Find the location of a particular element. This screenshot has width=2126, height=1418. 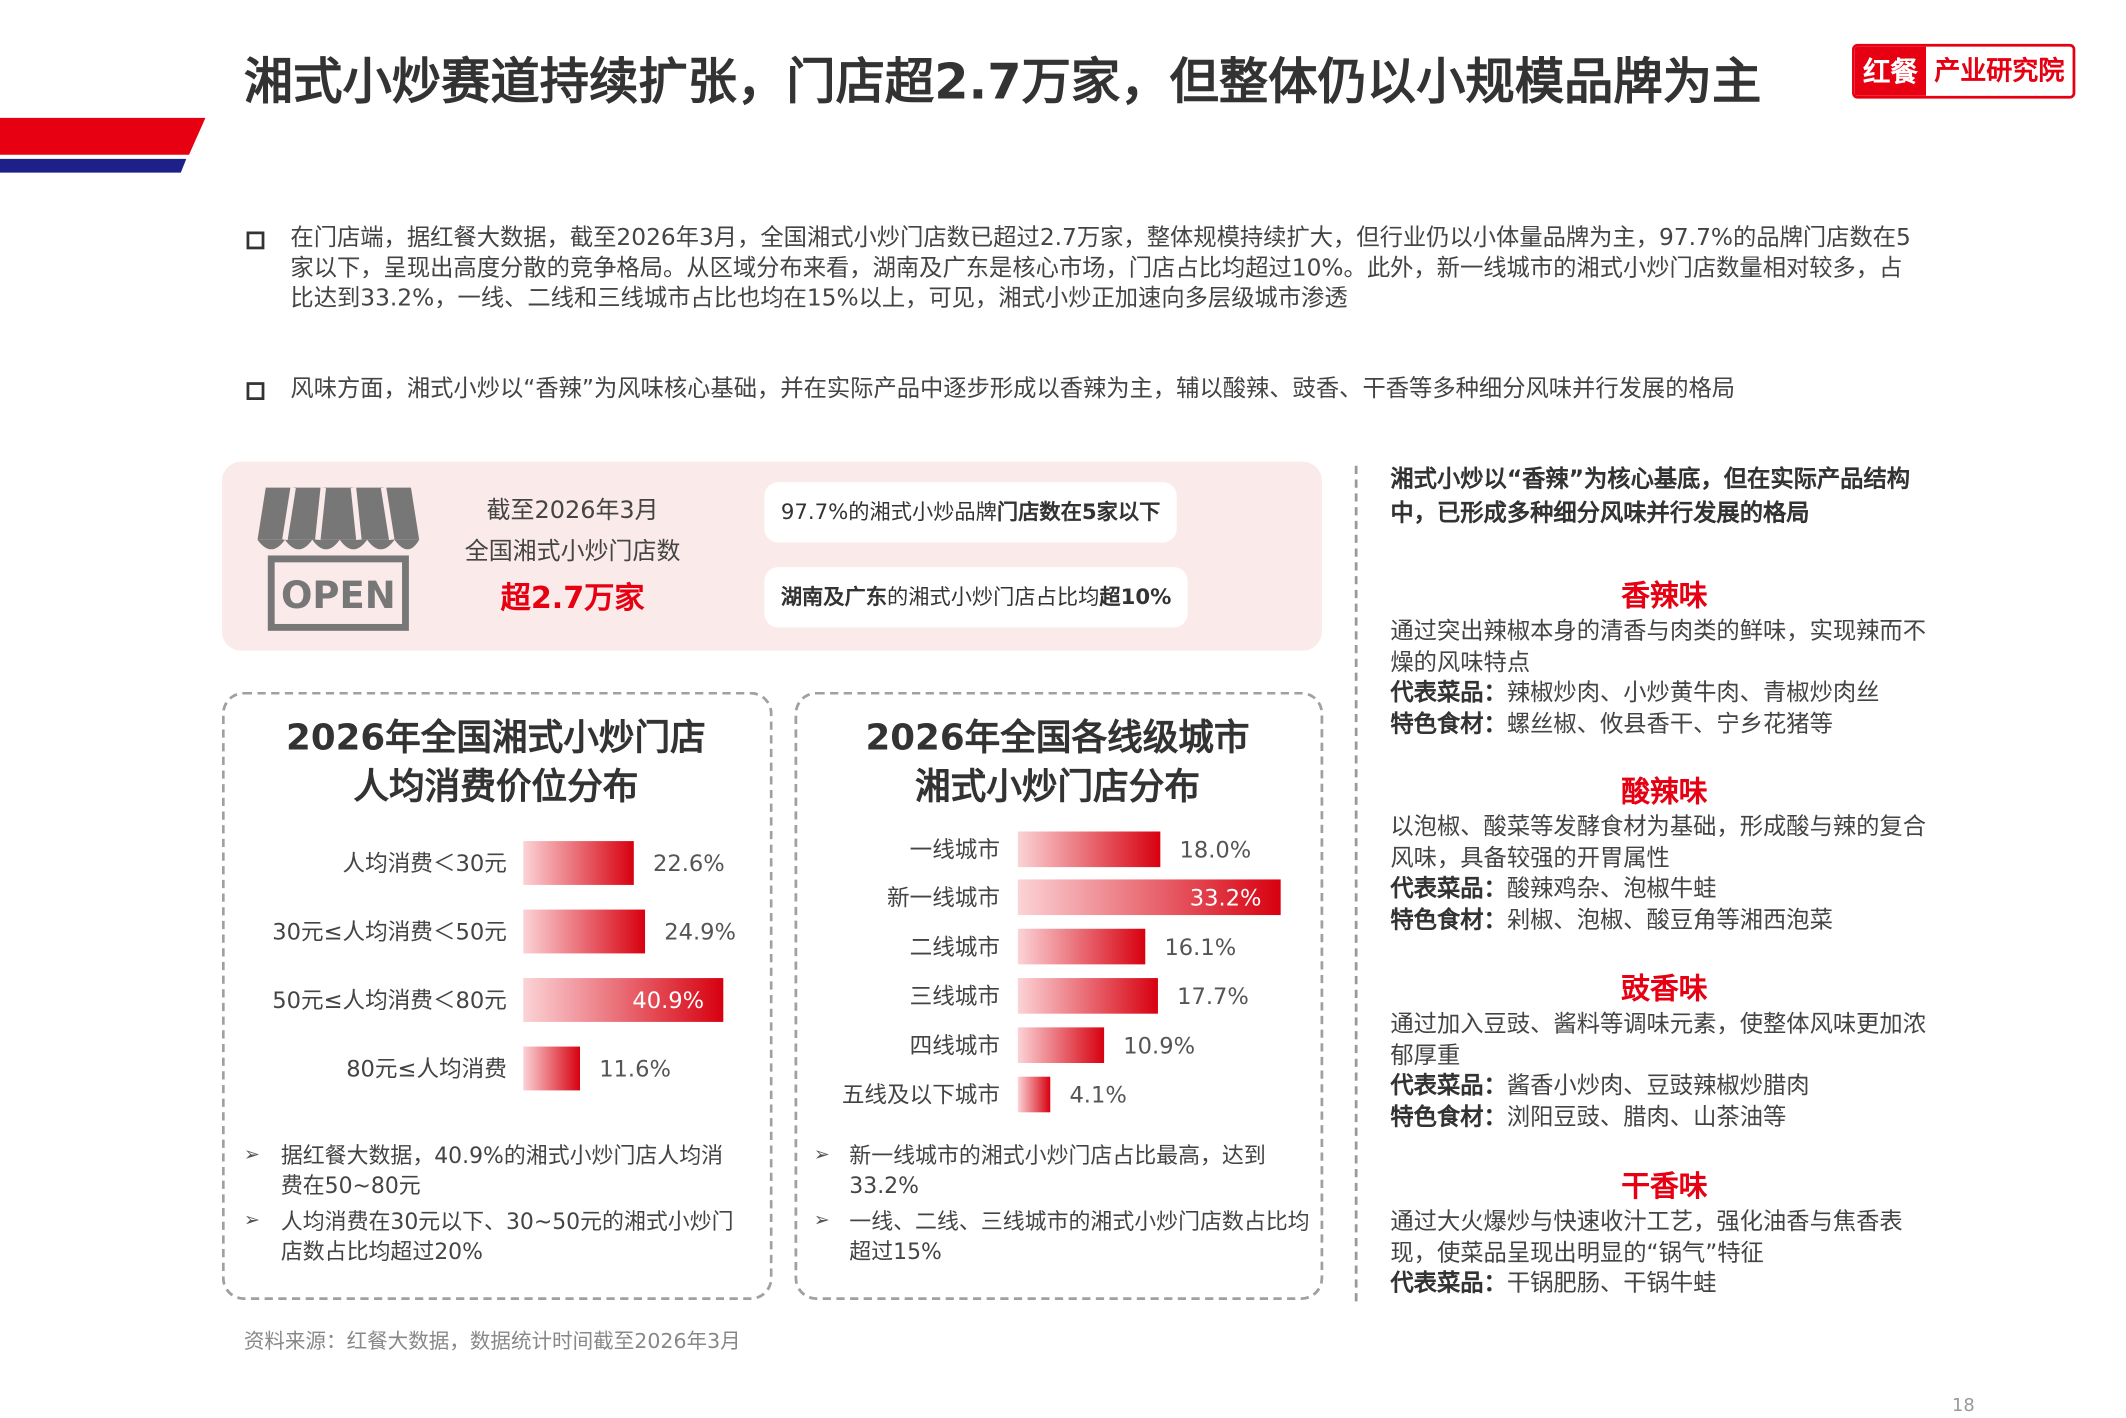

chart-title-line: 2026年全国各线级城市 is located at coordinates (1057, 738).